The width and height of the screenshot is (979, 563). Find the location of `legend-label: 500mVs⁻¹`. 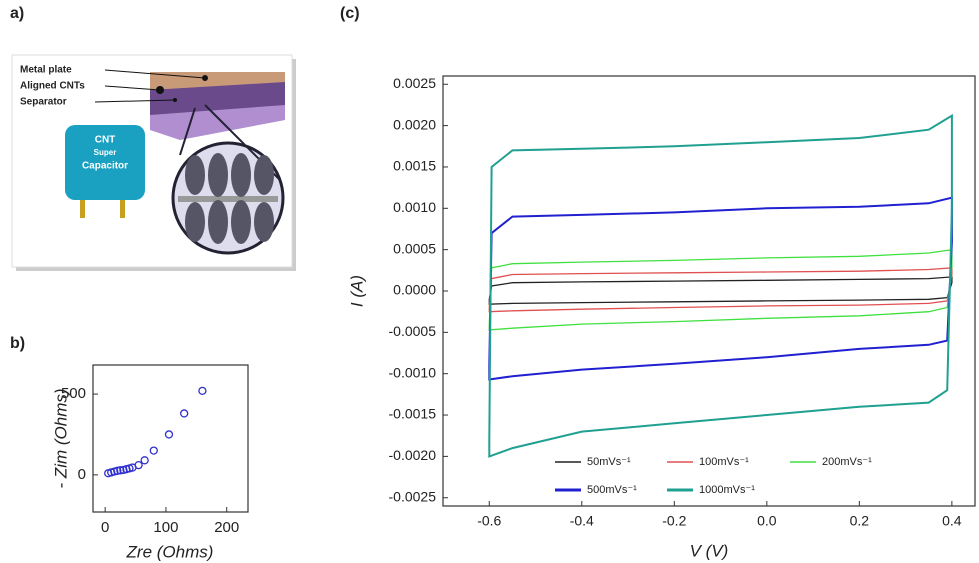

legend-label: 500mVs⁻¹ is located at coordinates (612, 490).